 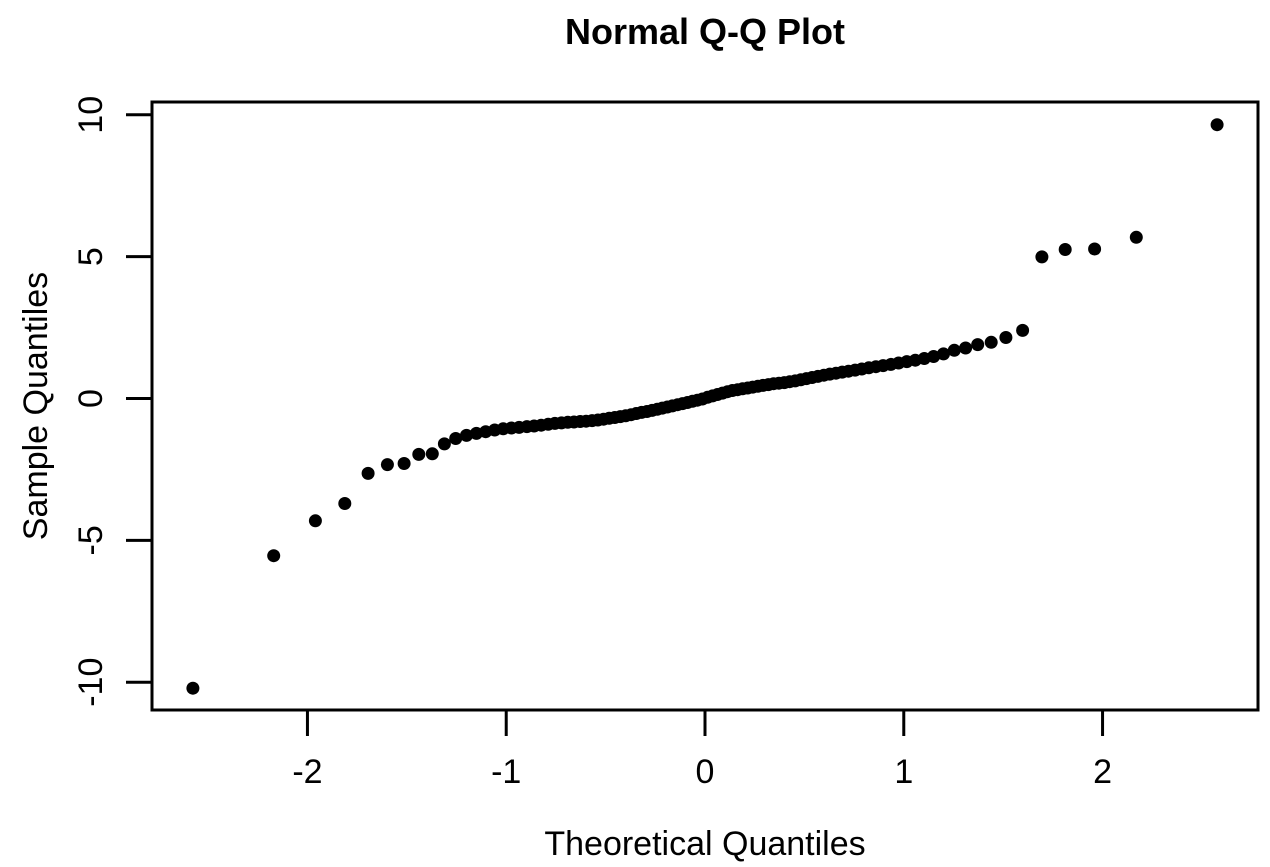 I want to click on plot-title: Normal Q-Q Plot, so click(x=705, y=31).